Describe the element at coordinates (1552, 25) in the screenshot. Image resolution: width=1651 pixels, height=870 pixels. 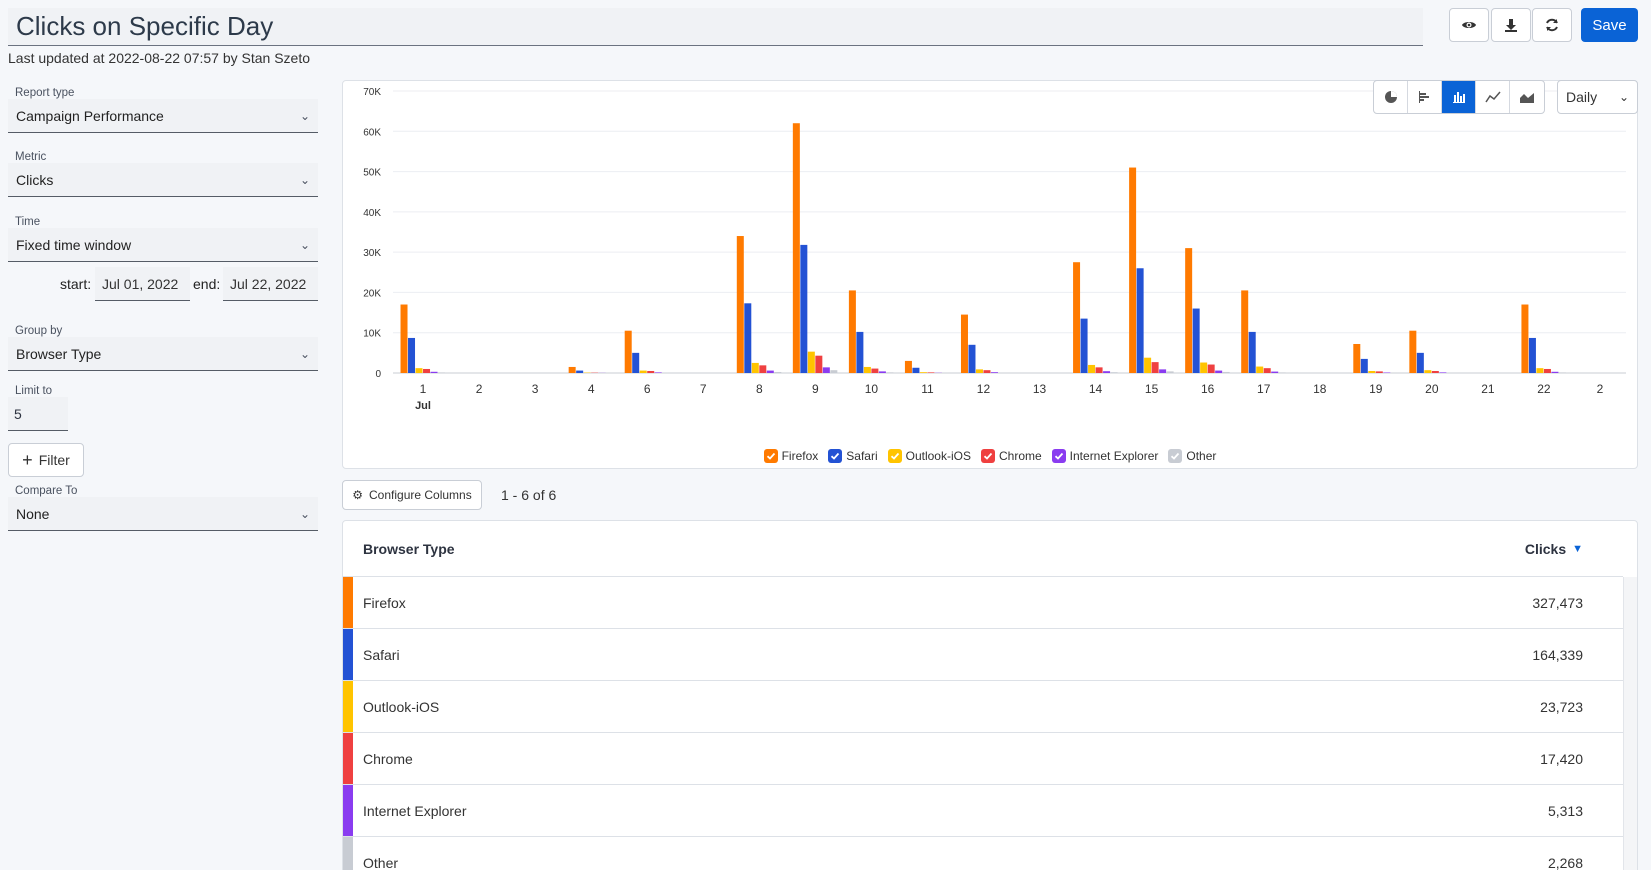
I see `refresh-button` at that location.